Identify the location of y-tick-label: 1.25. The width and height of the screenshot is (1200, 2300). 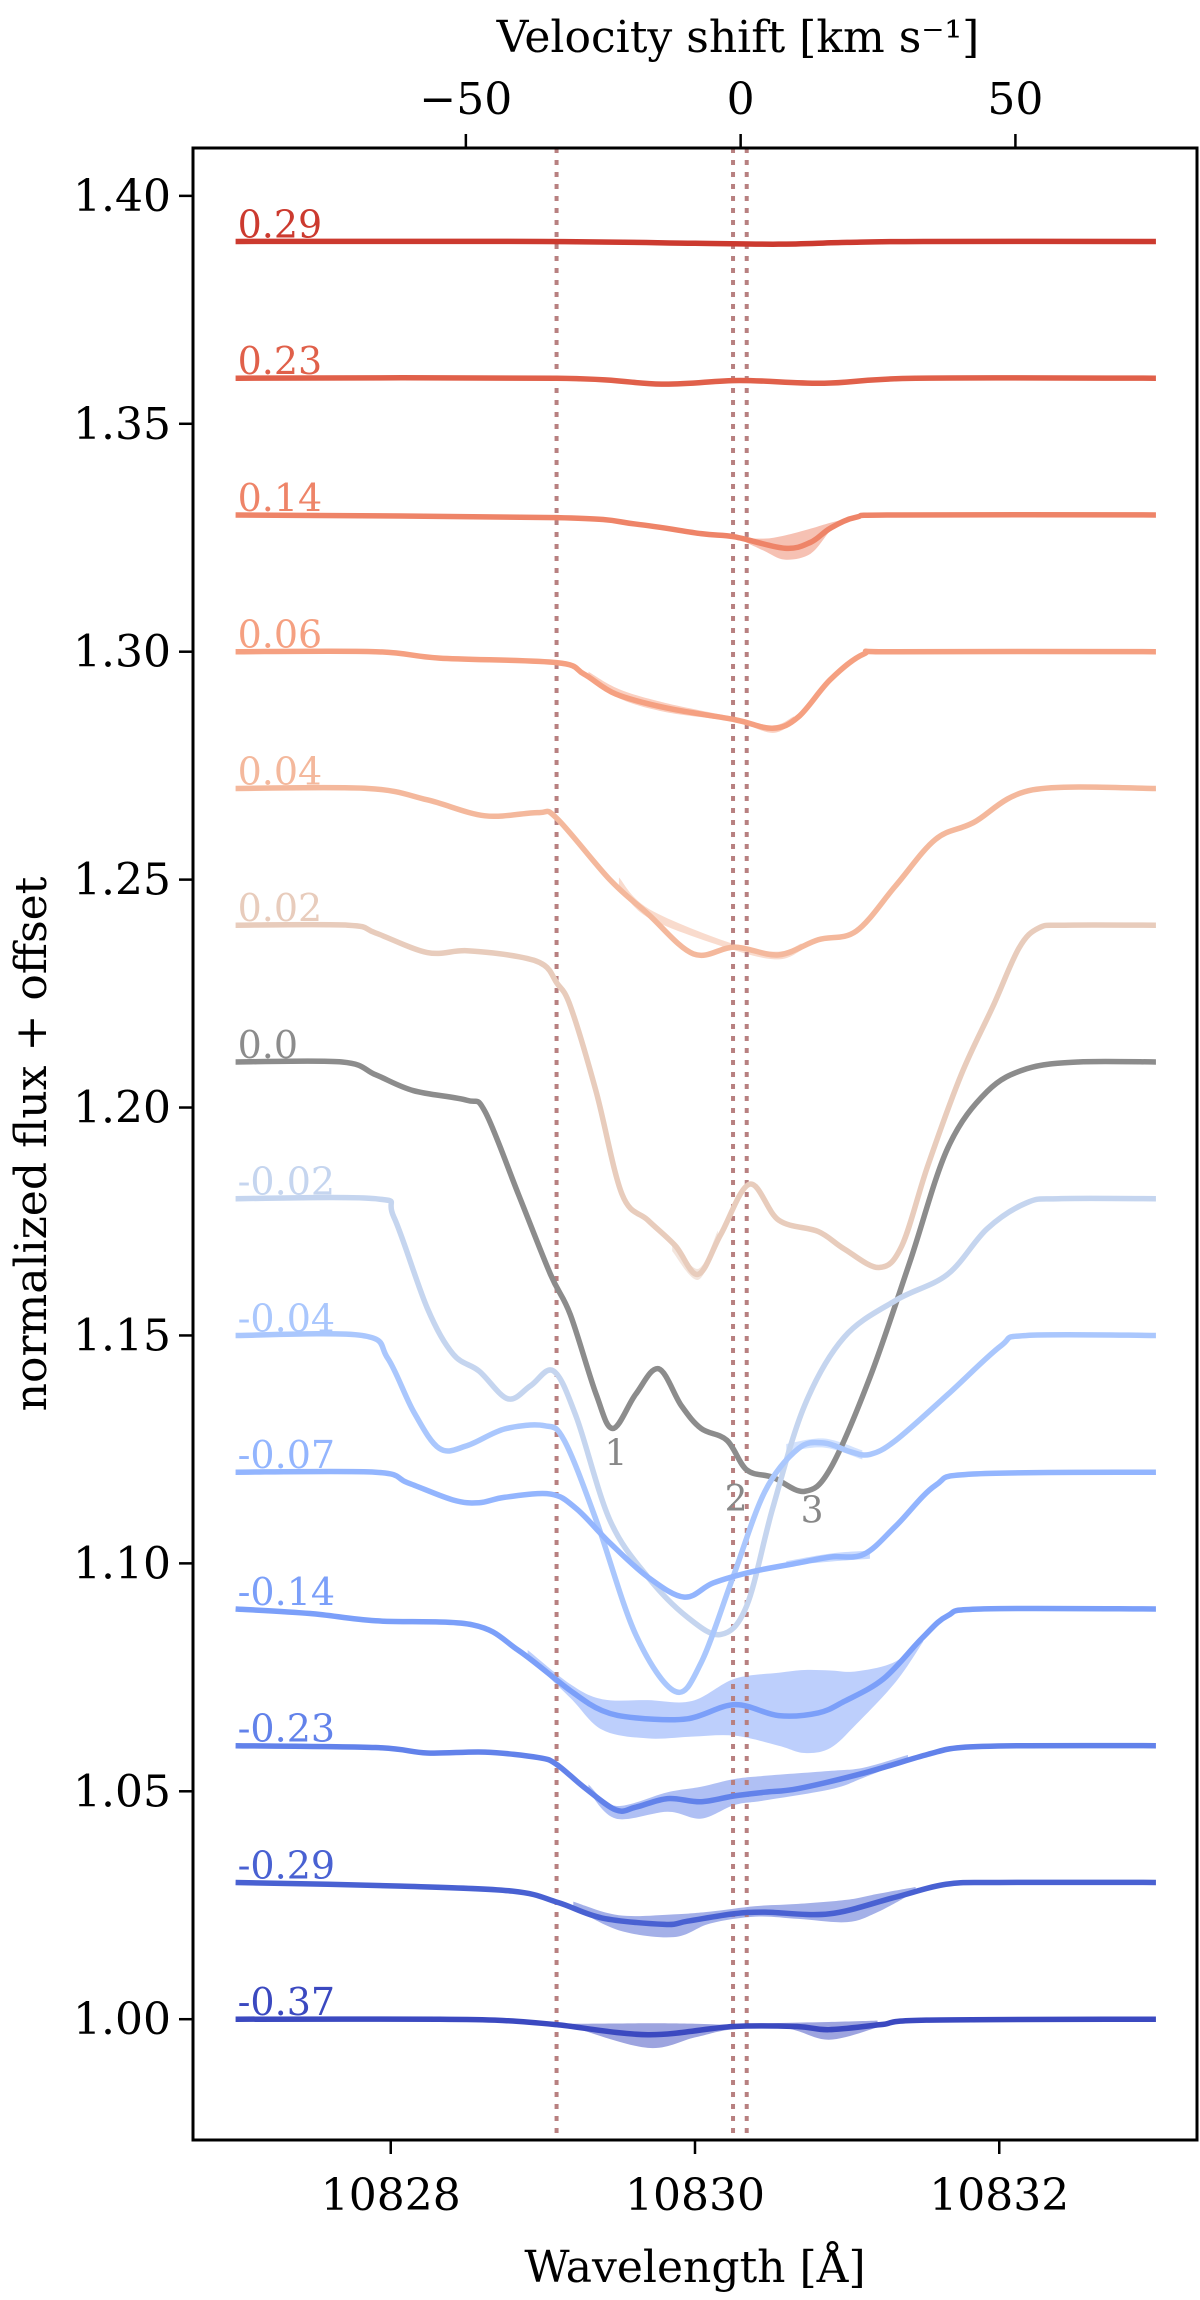
(122, 880).